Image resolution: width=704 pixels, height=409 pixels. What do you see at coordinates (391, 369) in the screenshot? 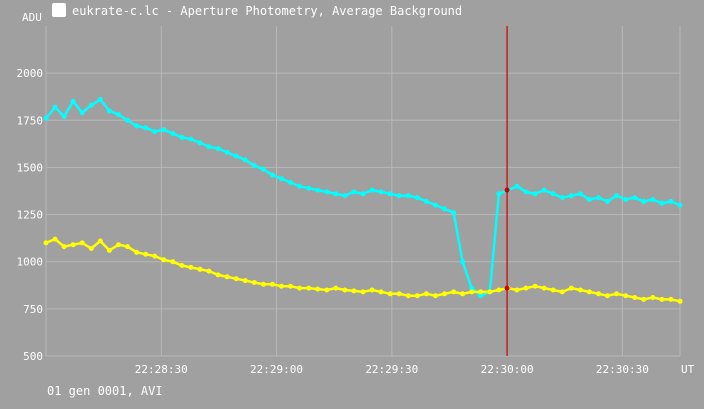
I see `x-tick-label: 22:29:30` at bounding box center [391, 369].